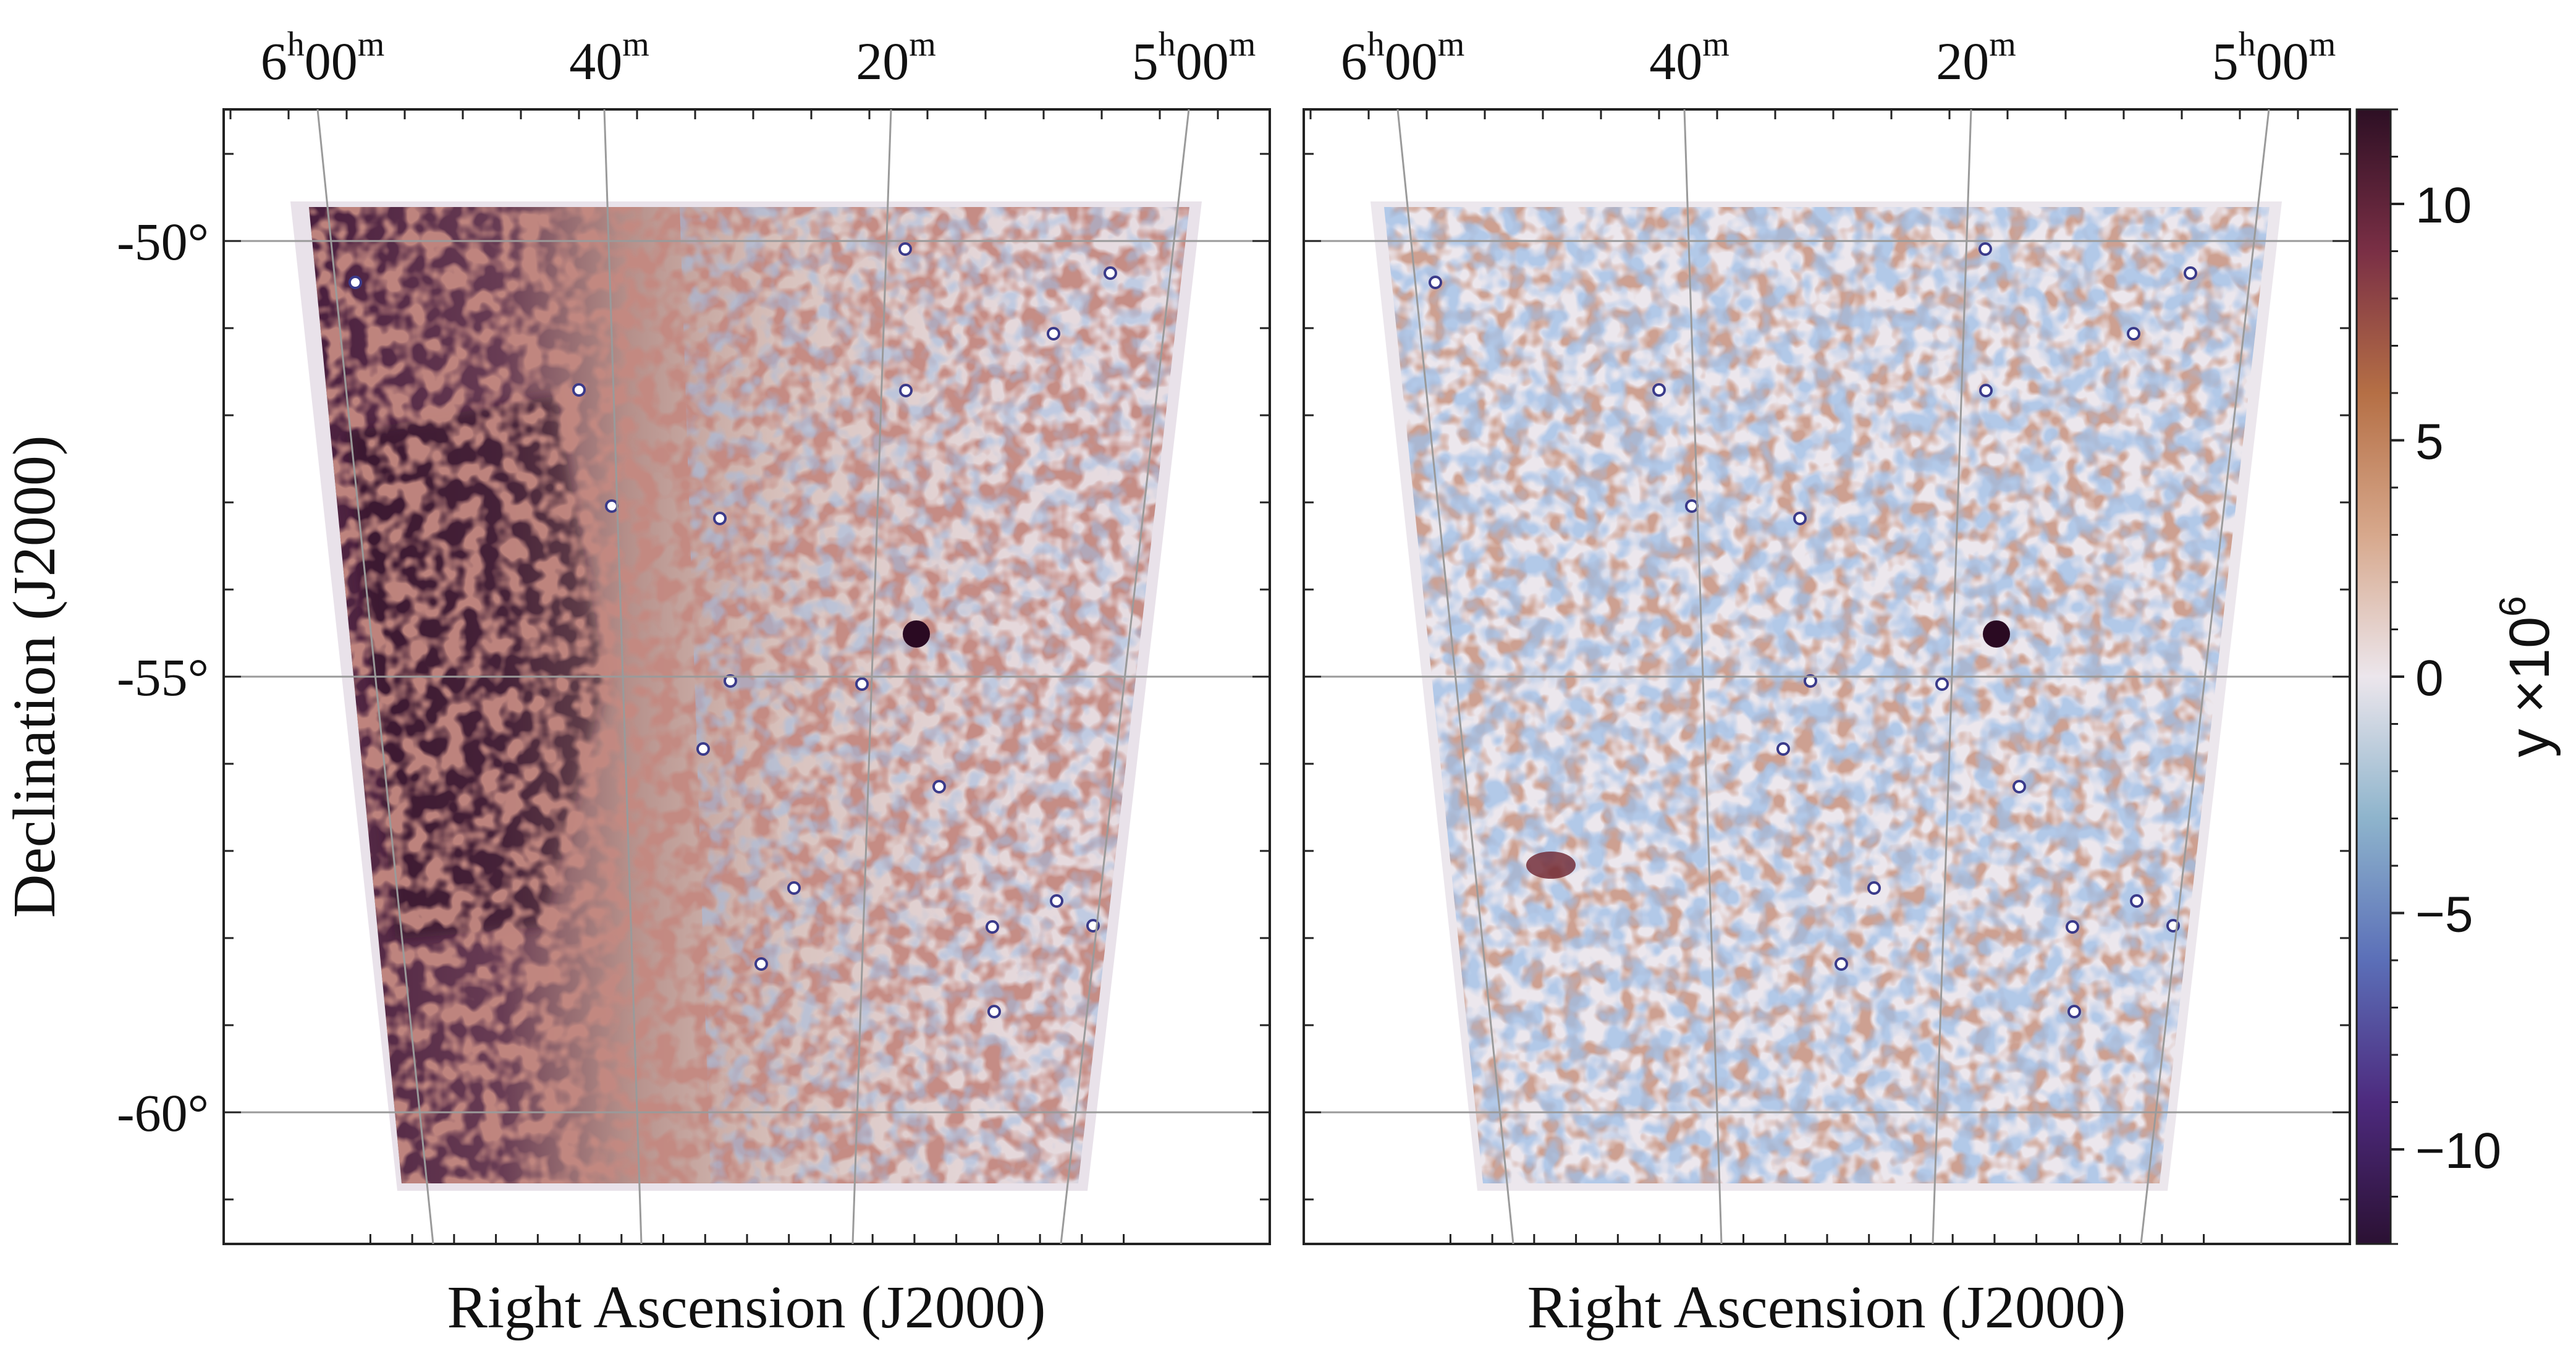 Image resolution: width=2576 pixels, height=1370 pixels. I want to click on colorbar-label-exponent: 6, so click(2512, 606).